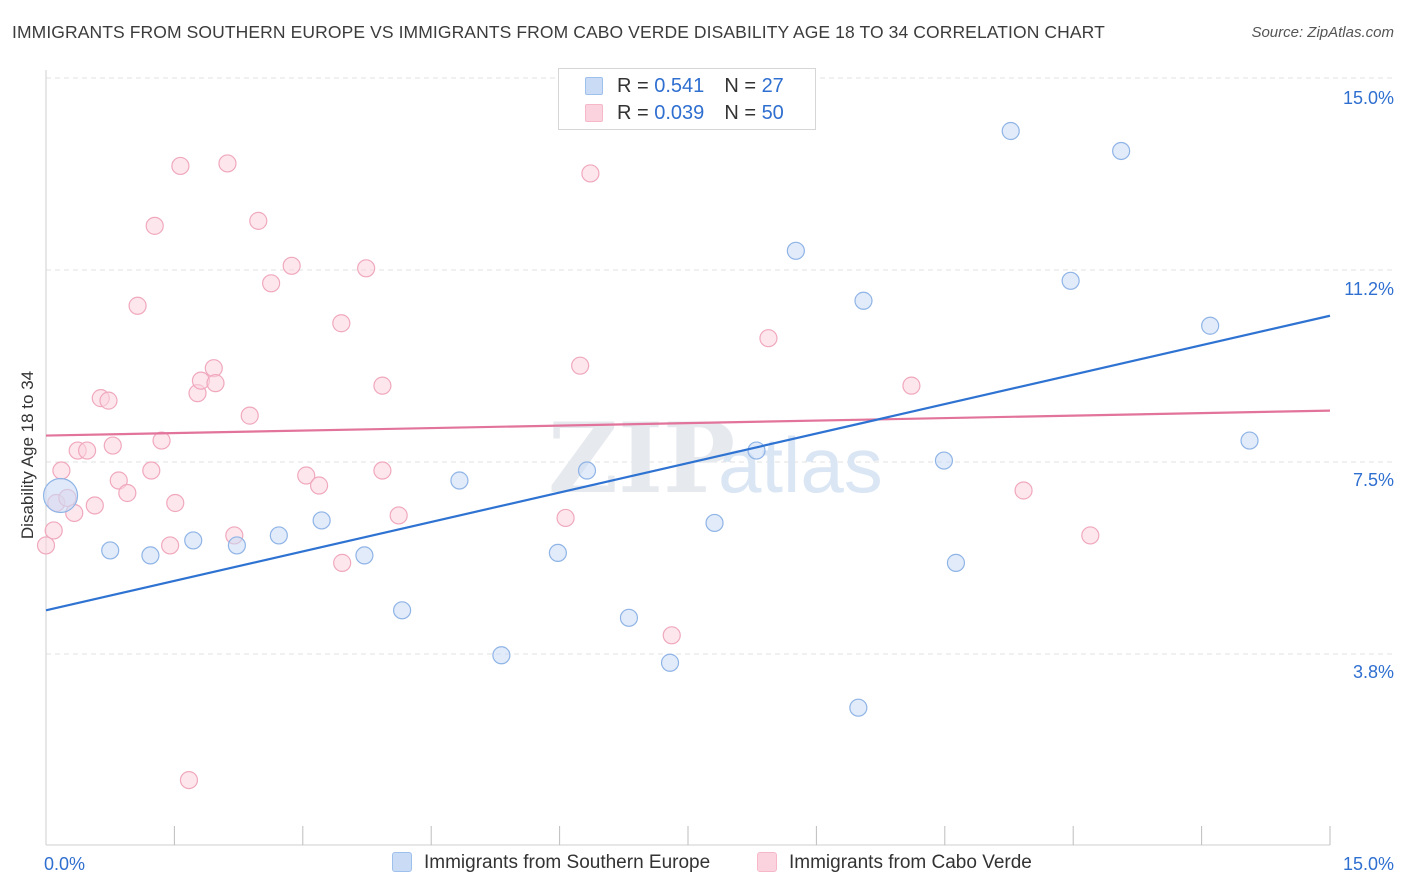  What do you see at coordinates (679, 86) in the screenshot?
I see `legend-r-value: 0.541` at bounding box center [679, 86].